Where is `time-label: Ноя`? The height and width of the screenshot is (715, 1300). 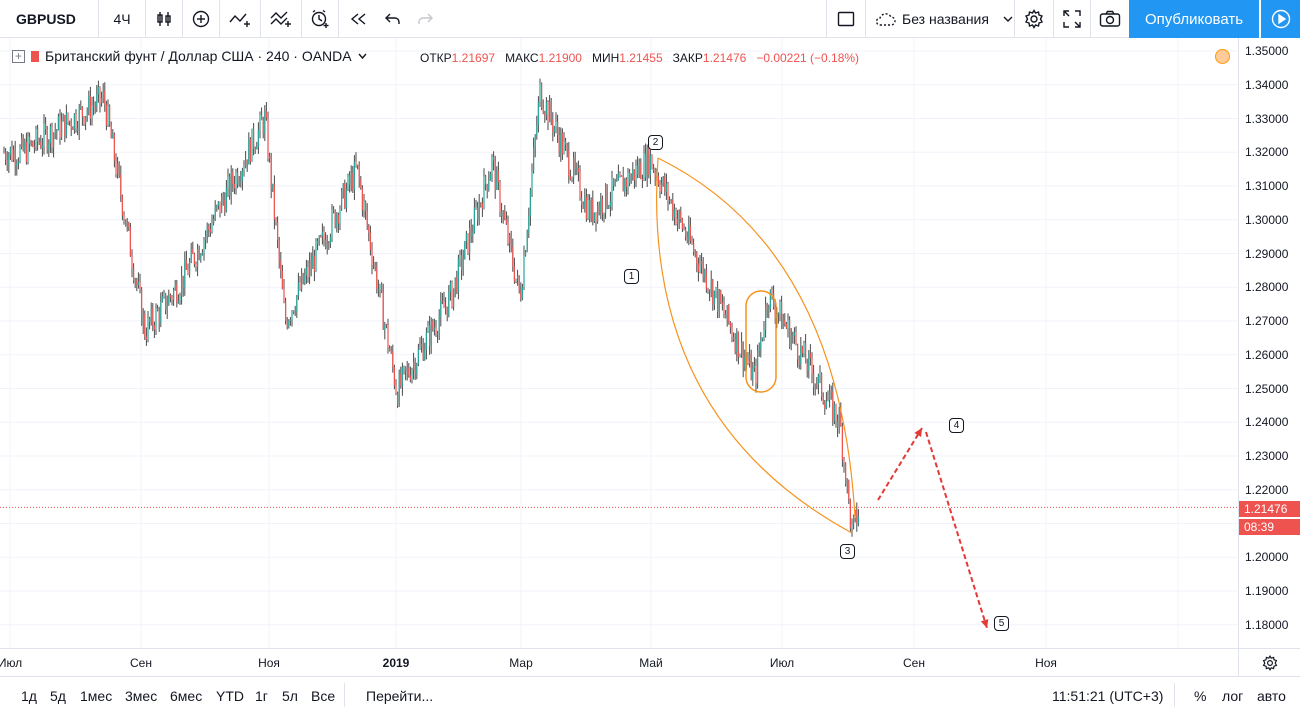 time-label: Ноя is located at coordinates (1046, 663).